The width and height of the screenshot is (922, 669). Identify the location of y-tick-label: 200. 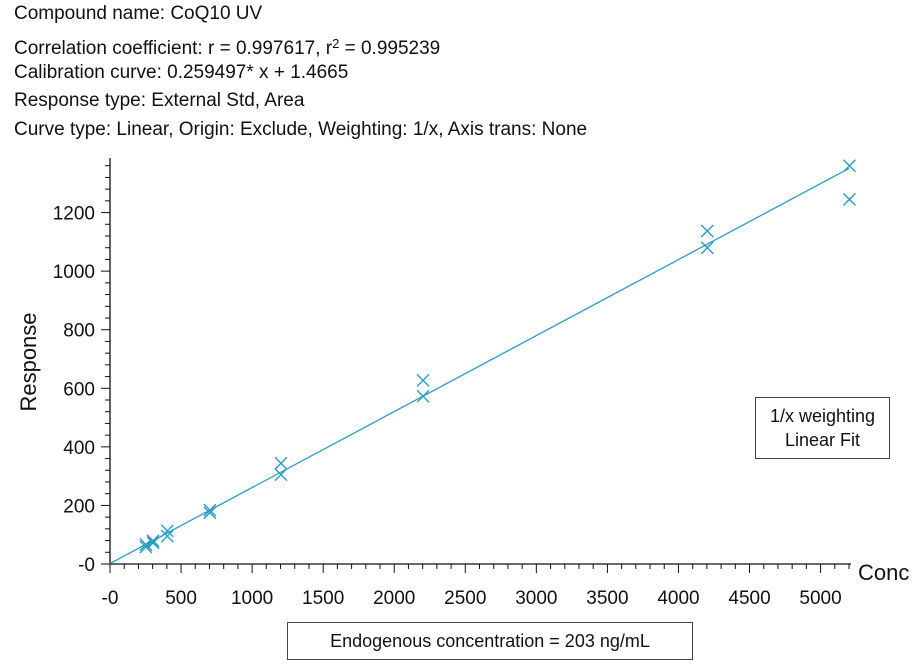
(79, 506).